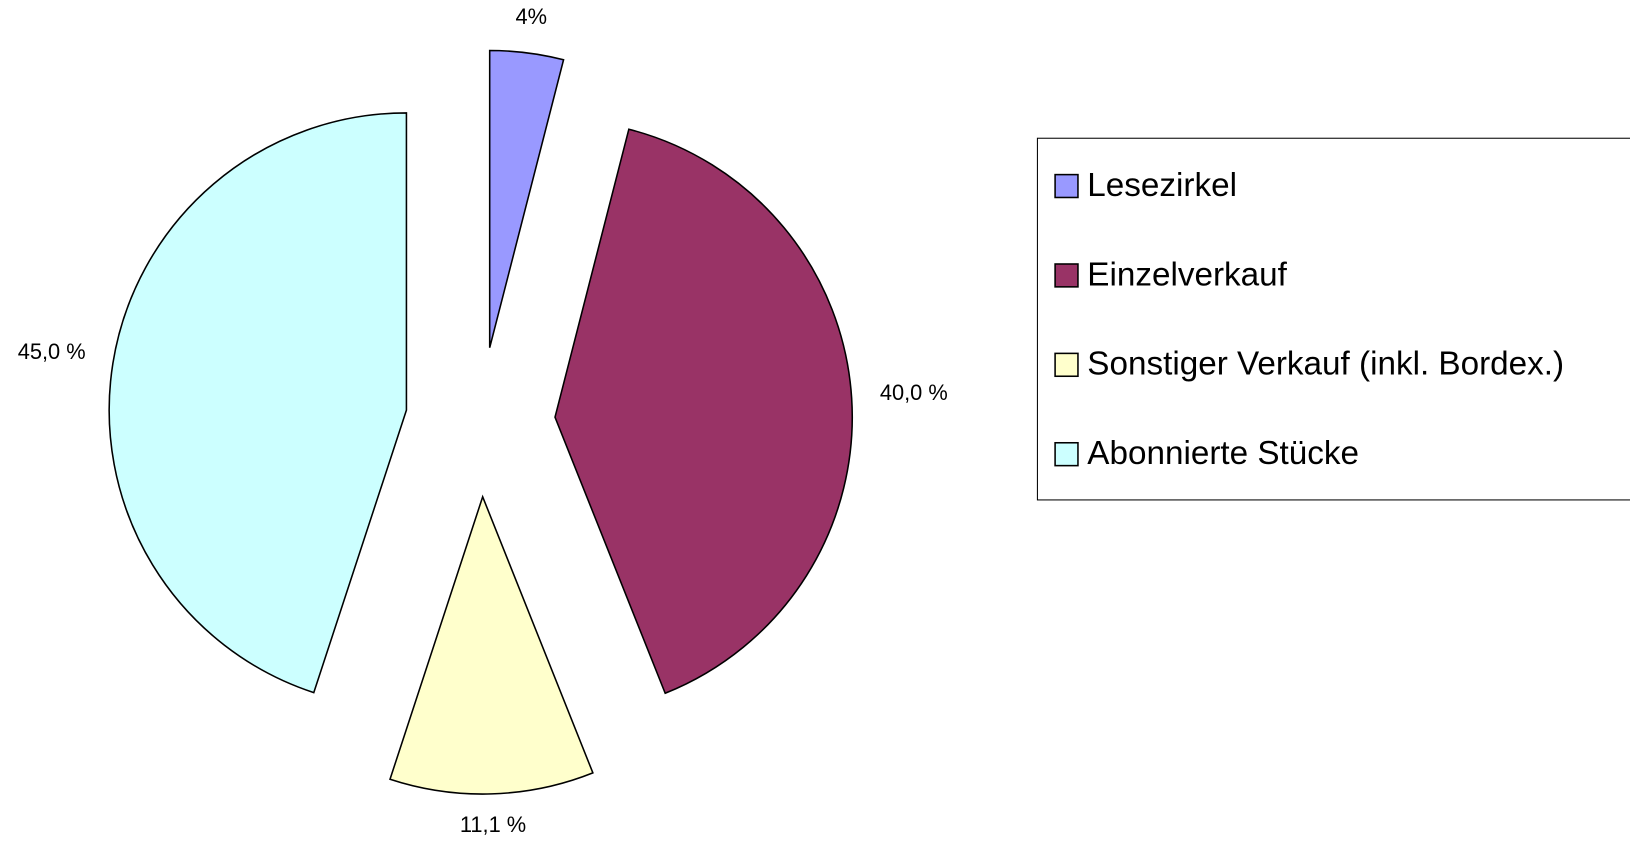 Image resolution: width=1630 pixels, height=845 pixels. What do you see at coordinates (52, 351) in the screenshot?
I see `data-label: 45,0 %` at bounding box center [52, 351].